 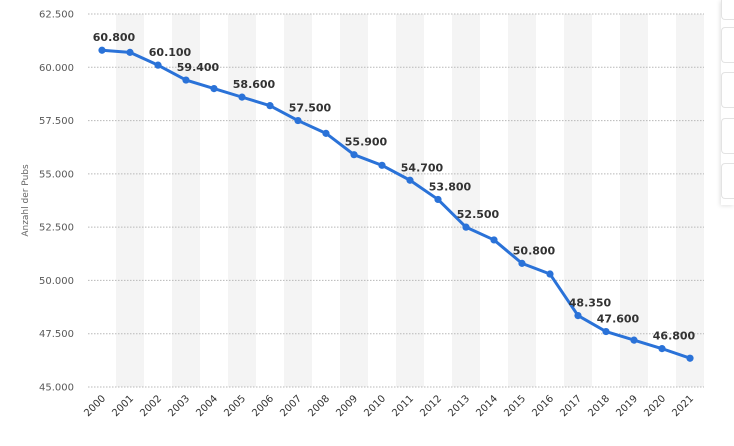 I want to click on x-tick-label: 2020, so click(x=655, y=406).